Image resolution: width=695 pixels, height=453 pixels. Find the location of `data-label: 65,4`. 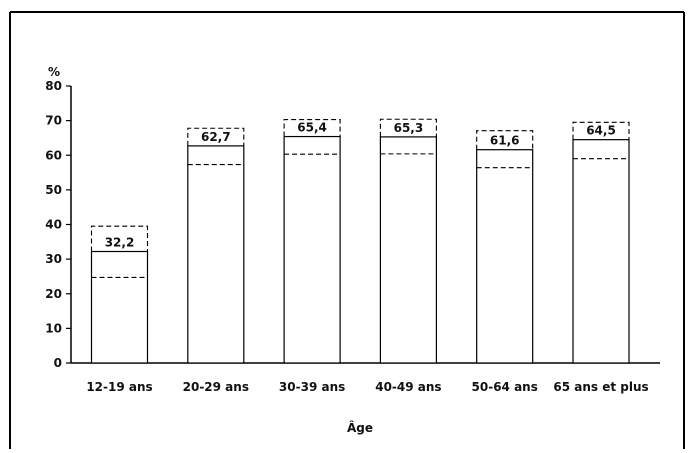

data-label: 65,4 is located at coordinates (312, 128).